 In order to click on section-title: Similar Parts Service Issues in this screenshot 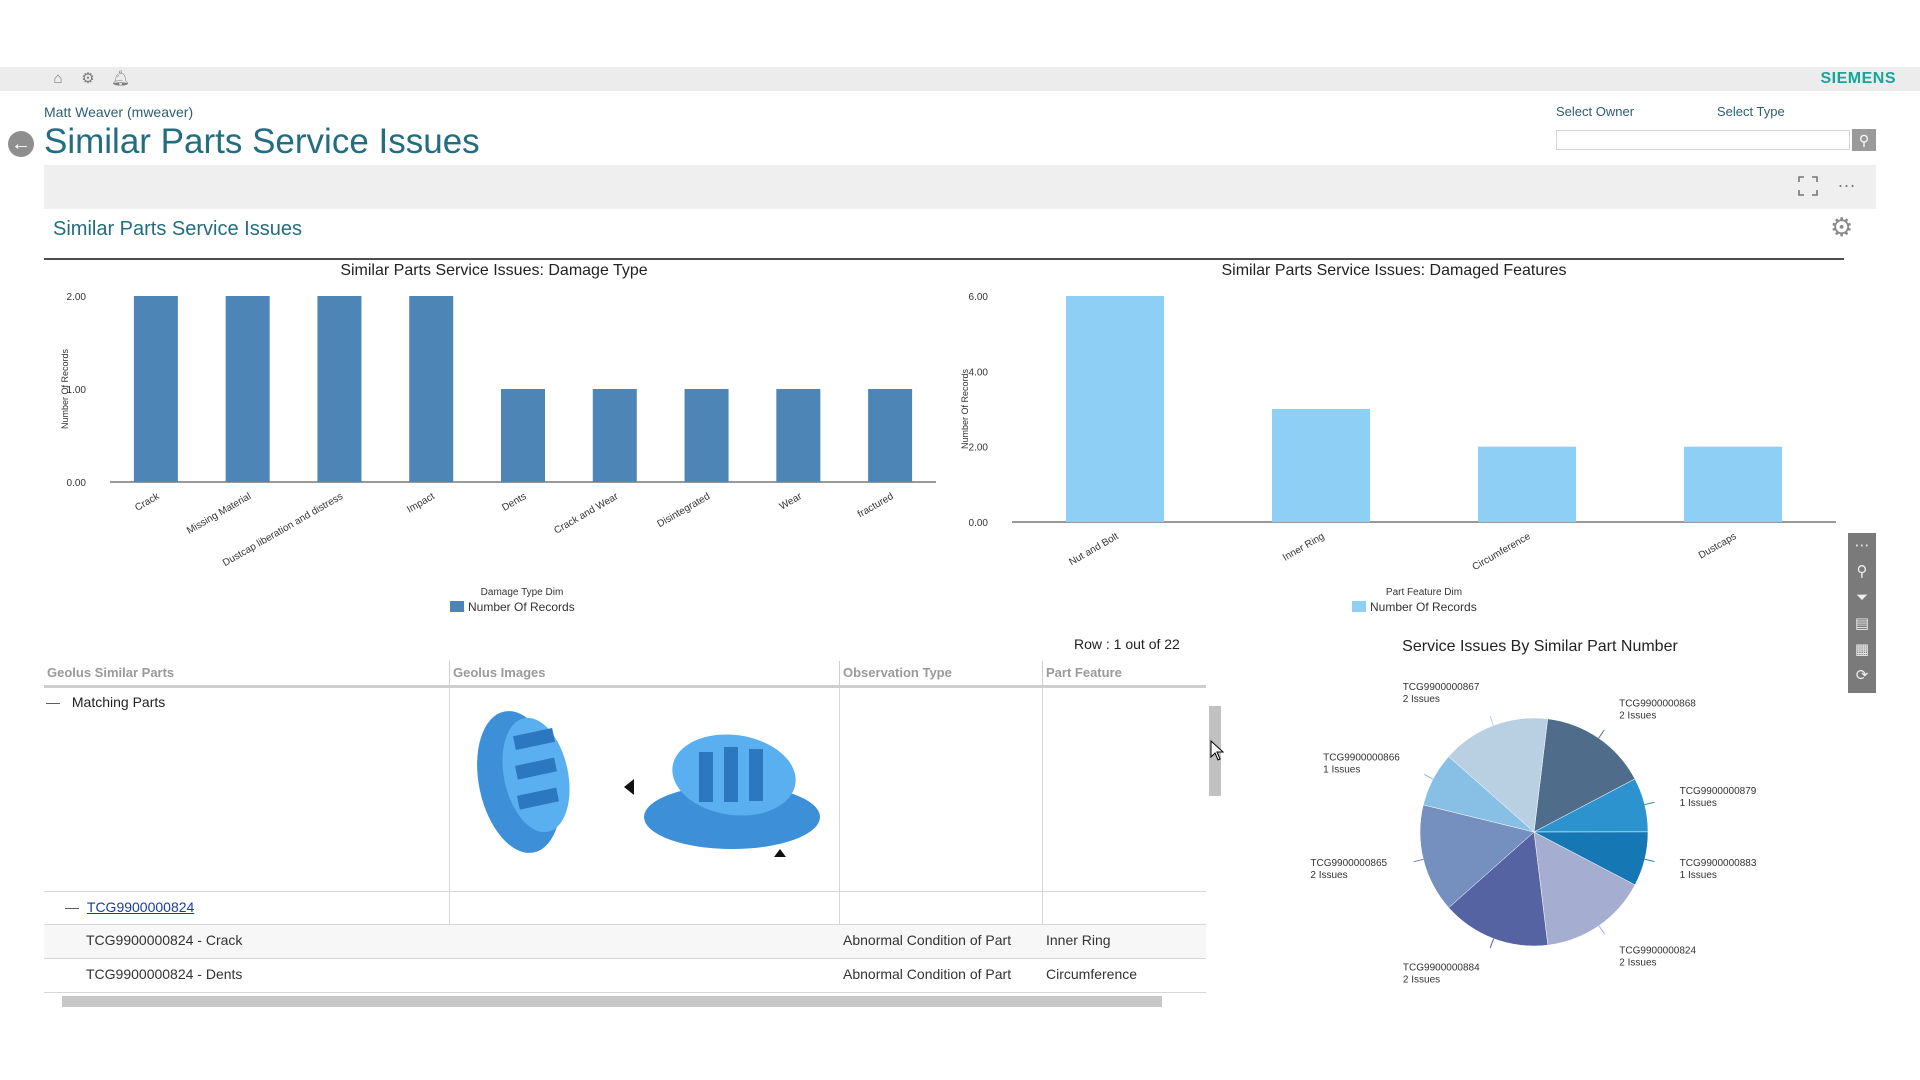, I will do `click(177, 229)`.